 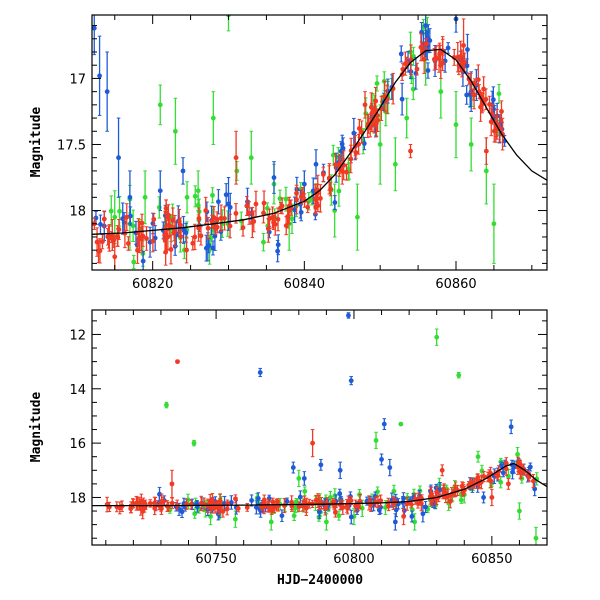 I want to click on y-tick-label: 14, so click(x=77, y=390).